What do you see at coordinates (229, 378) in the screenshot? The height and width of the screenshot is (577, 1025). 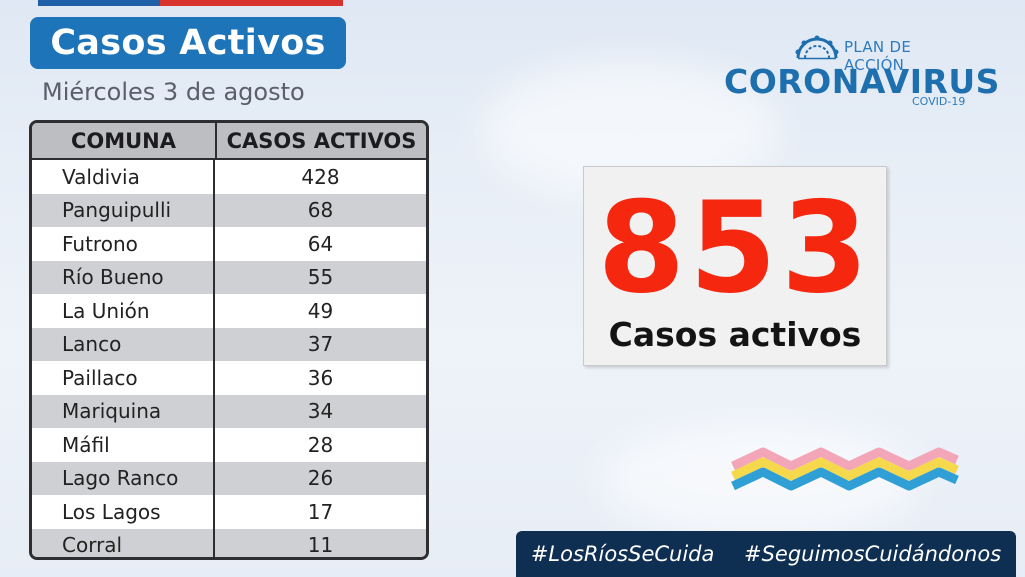 I see `table-row: Paillaco 36` at bounding box center [229, 378].